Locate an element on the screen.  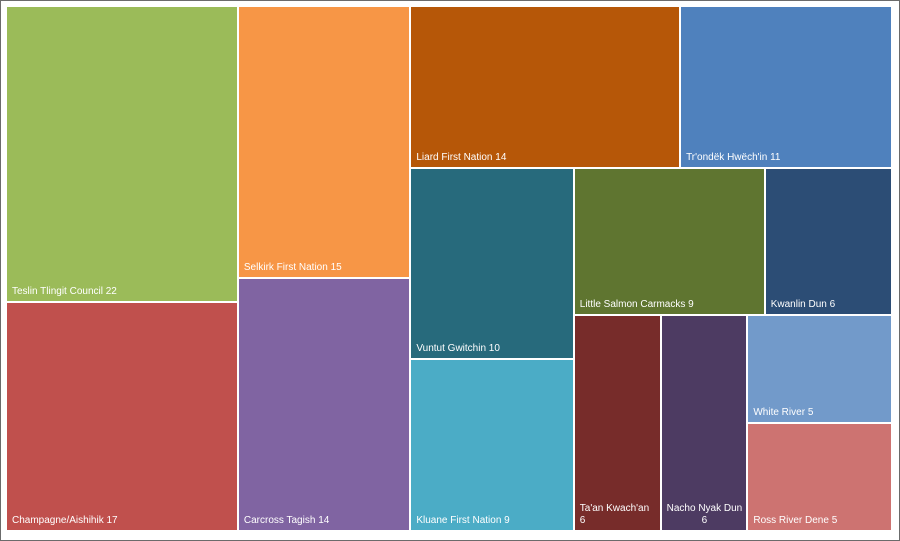
tile-label-name: Teslin Tlingit Council is located at coordinates (57, 292).